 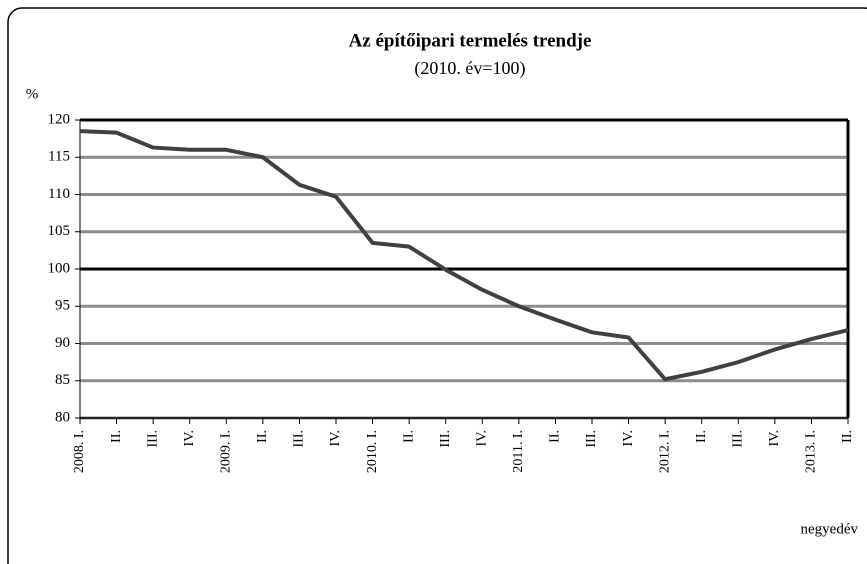 What do you see at coordinates (59, 268) in the screenshot?
I see `y-tick-label: 100` at bounding box center [59, 268].